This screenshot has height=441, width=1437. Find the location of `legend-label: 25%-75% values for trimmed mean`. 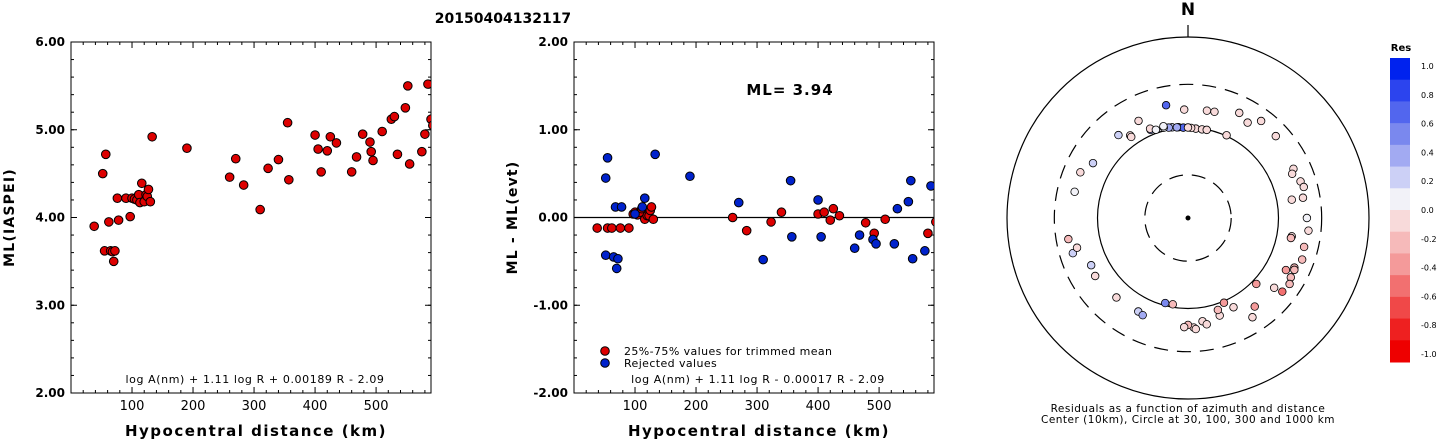

legend-label: 25%-75% values for trimmed mean is located at coordinates (728, 351).